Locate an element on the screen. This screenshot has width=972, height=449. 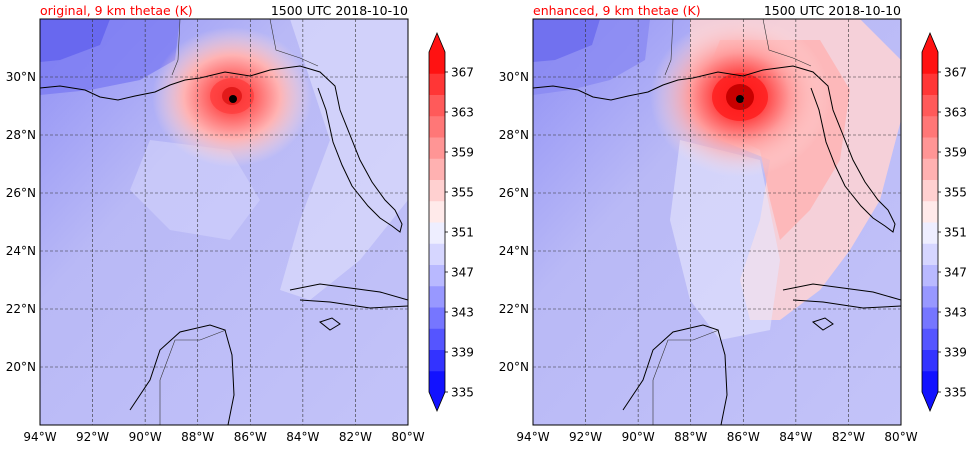
colorbar-original: 335 339 343 347 351 355 359 363 367 is located at coordinates (451, 222).